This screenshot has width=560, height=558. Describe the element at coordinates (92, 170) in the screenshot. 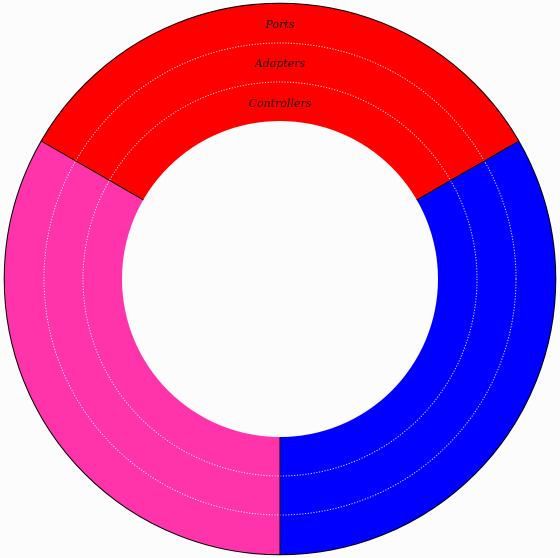

I see `divider-top-left` at that location.